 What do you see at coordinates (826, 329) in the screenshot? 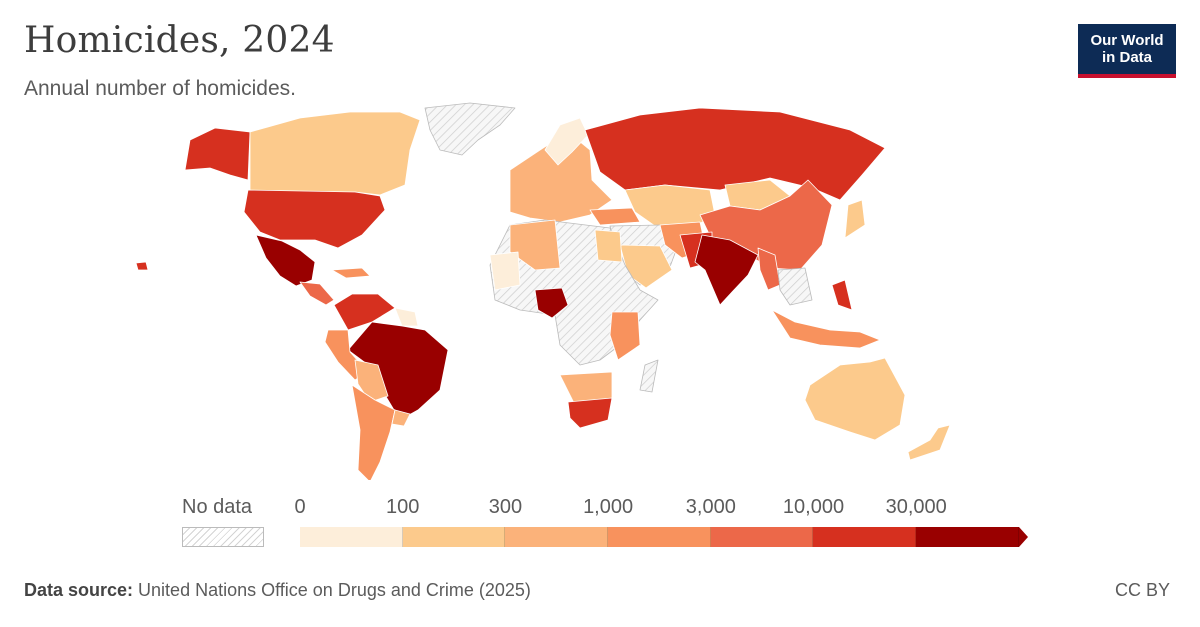
I see `region-indonesia` at bounding box center [826, 329].